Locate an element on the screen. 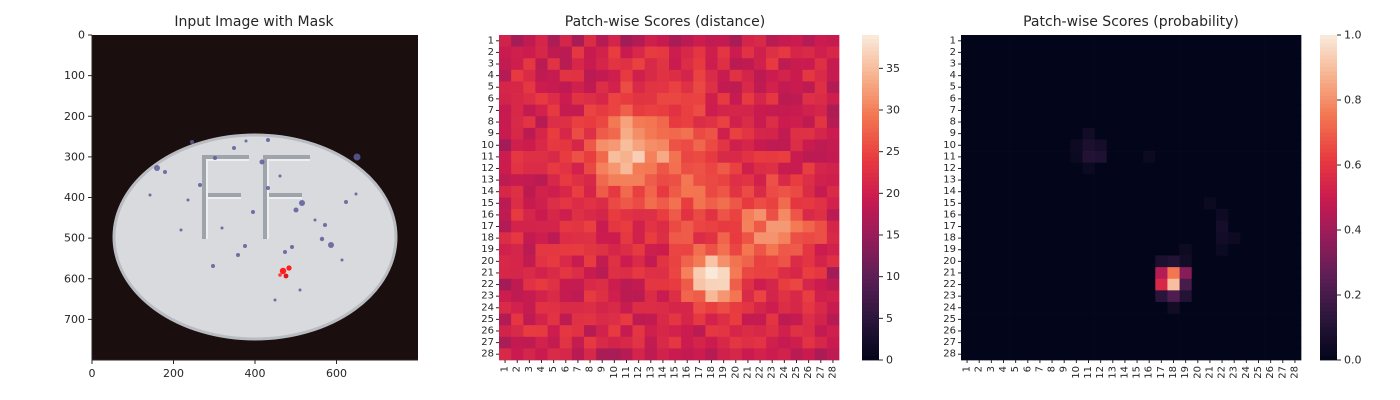 The image size is (1400, 400). speckle-dot is located at coordinates (253, 212).